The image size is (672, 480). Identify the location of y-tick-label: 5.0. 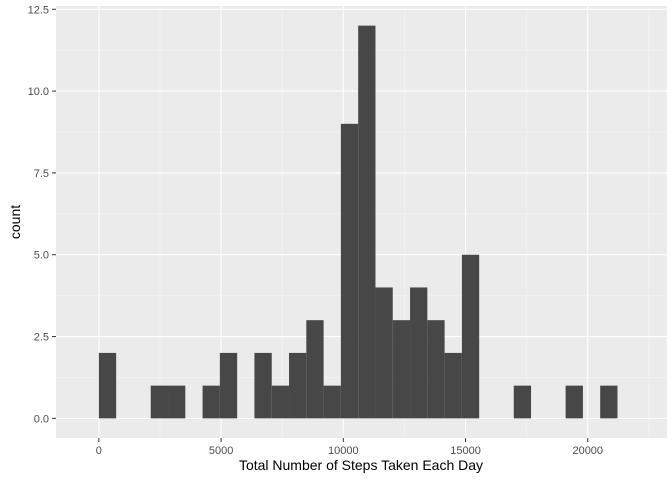
(41, 256).